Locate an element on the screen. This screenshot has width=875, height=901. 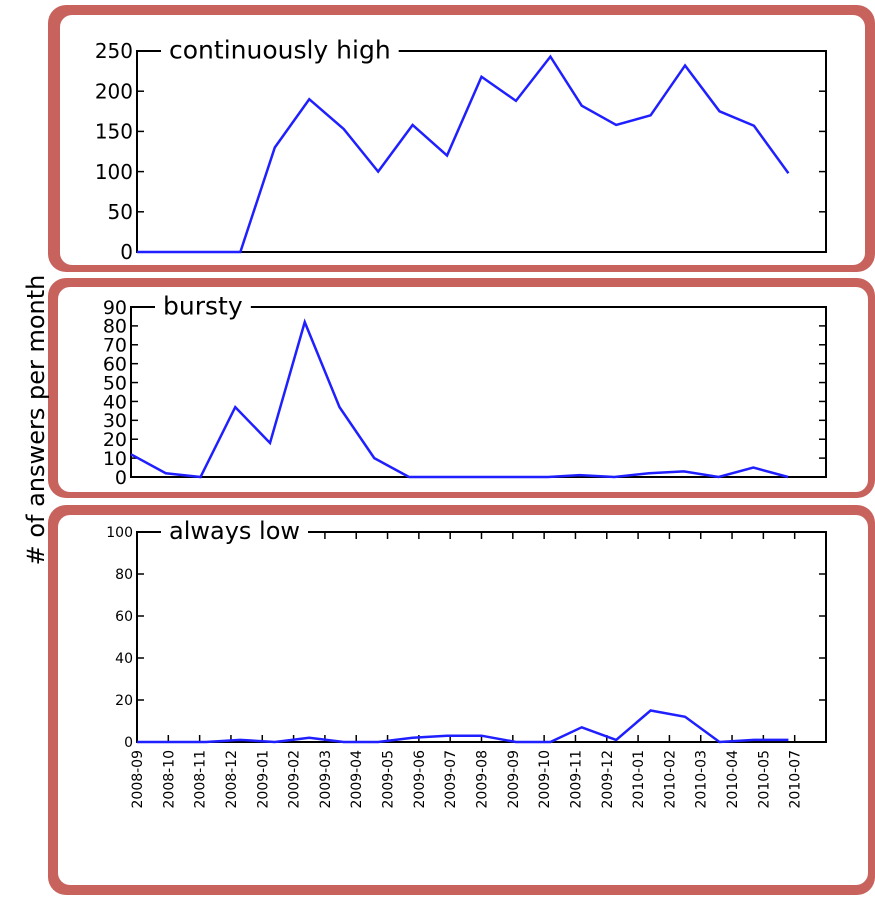
x-tick-label: 2010-04 is located at coordinates (733, 779).